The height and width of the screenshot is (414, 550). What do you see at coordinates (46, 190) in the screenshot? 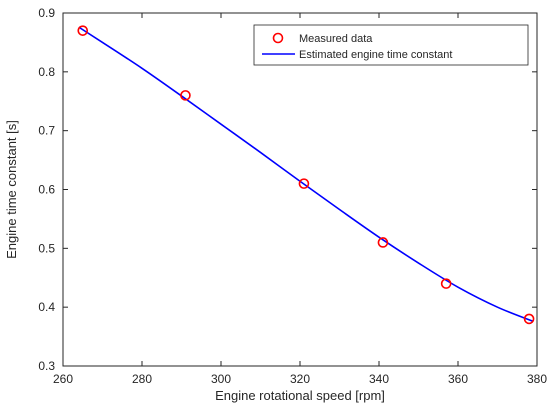
I see `y-tick-label: 0.6` at bounding box center [46, 190].